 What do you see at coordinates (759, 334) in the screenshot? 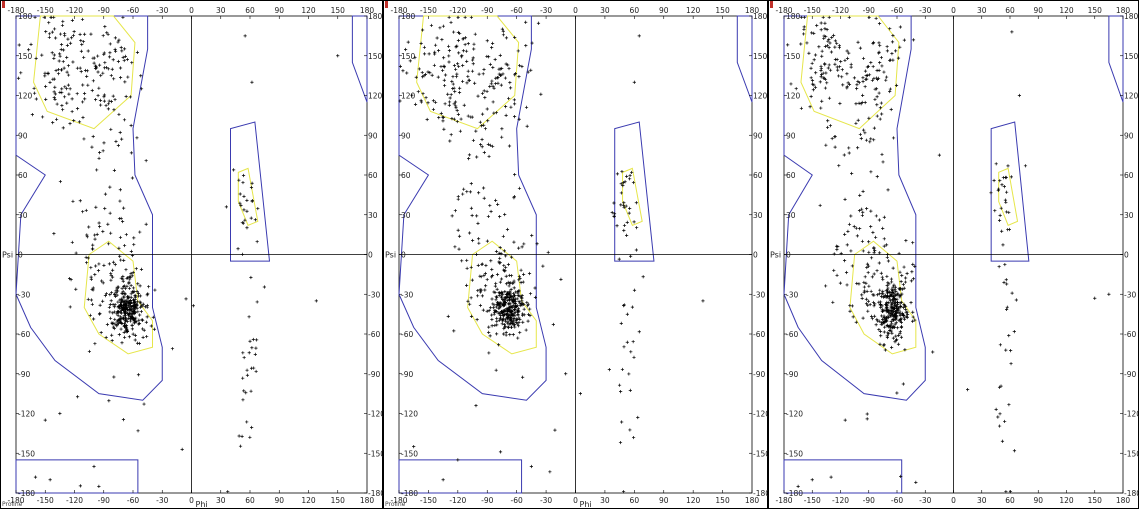
I see `y-tick-label-right: -60` at bounding box center [759, 334].